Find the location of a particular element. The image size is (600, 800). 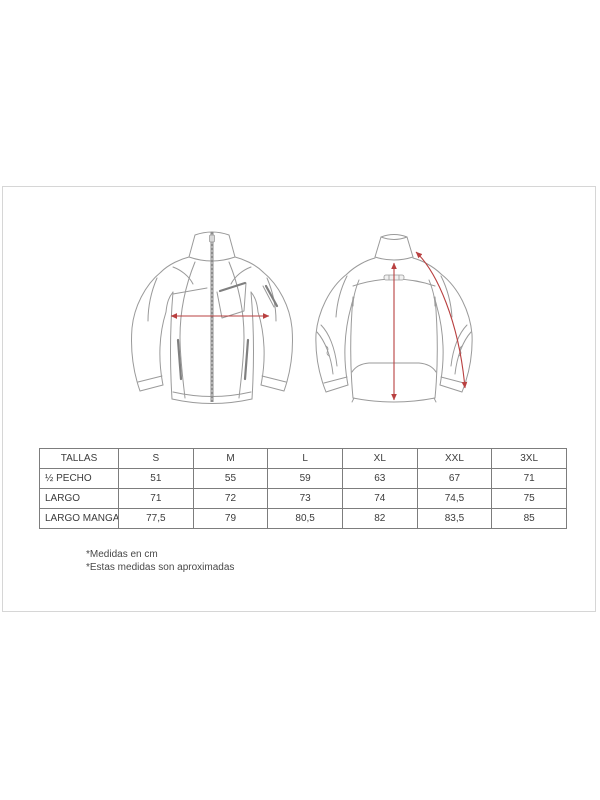

cell-value: 59 is located at coordinates (305, 478).